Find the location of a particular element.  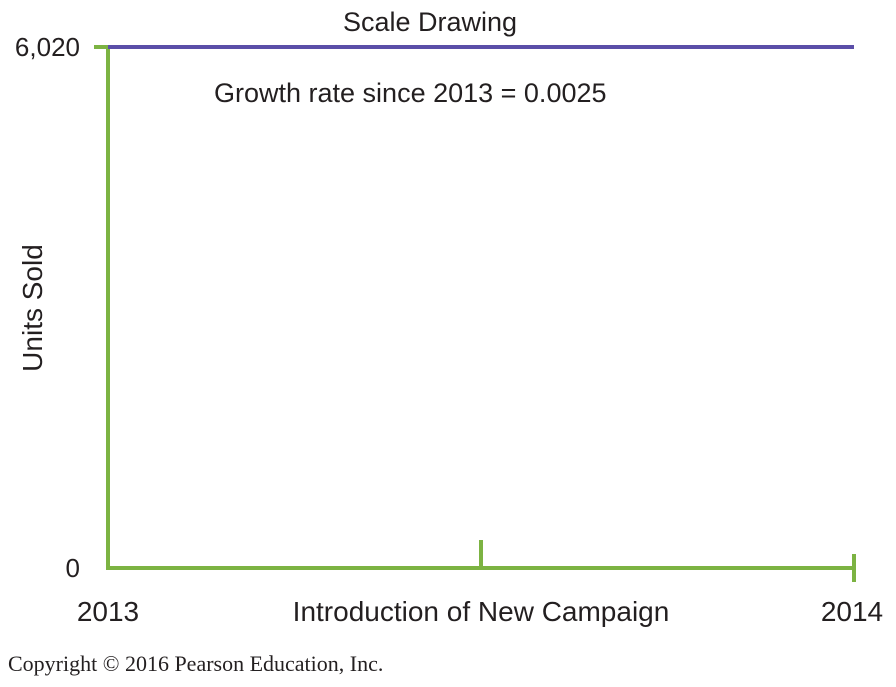

y-axis-label: Units Sold is located at coordinates (32, 308).